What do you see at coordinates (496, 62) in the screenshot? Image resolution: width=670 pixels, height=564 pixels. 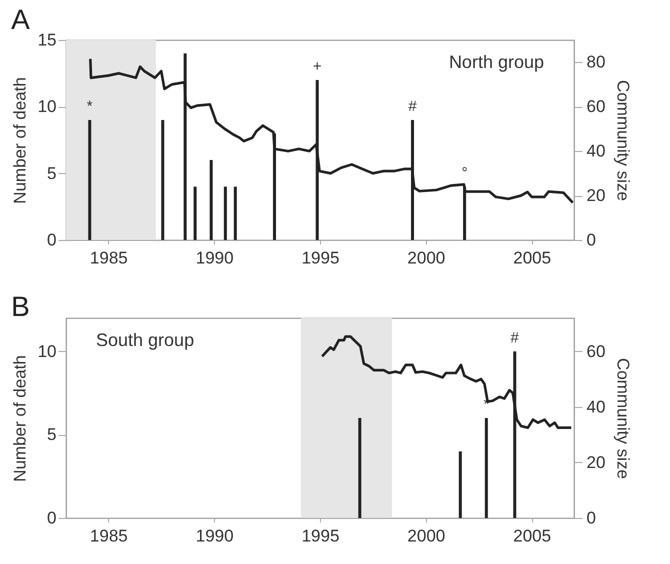 I see `annotation: North group` at bounding box center [496, 62].